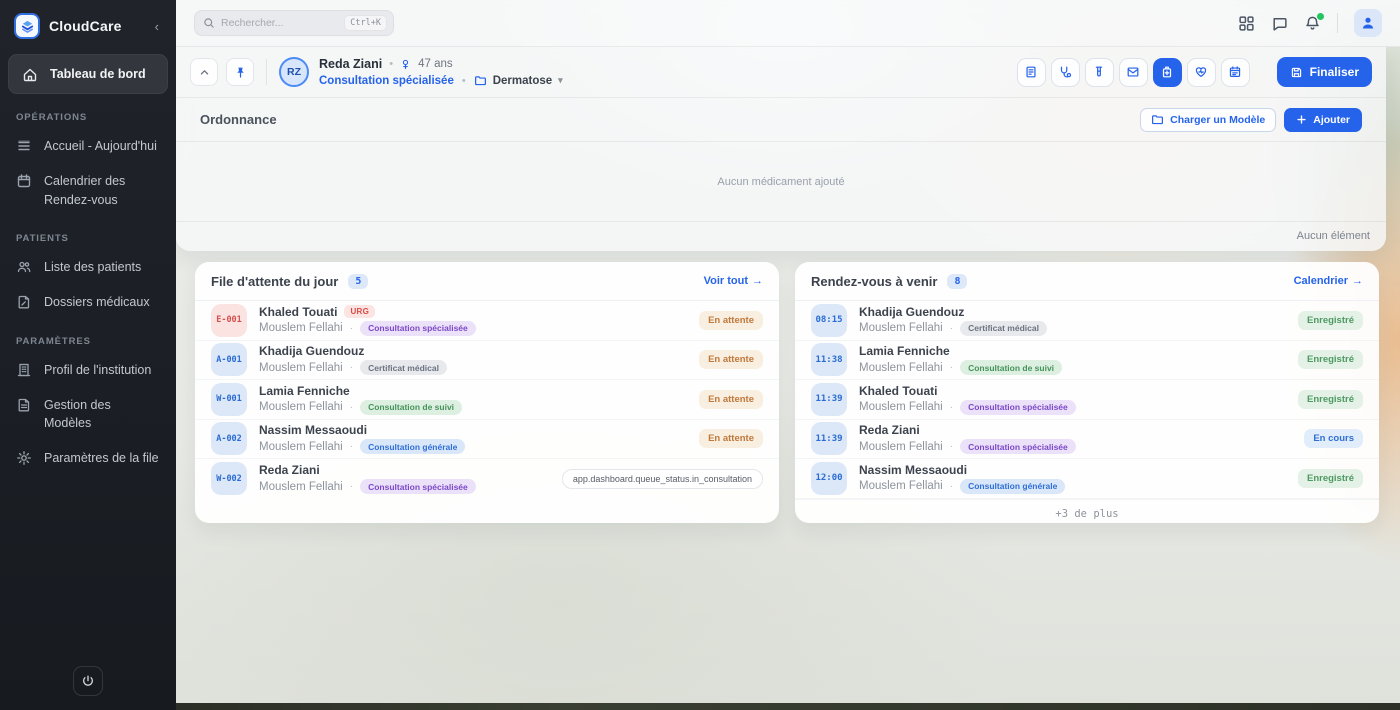 The image size is (1400, 710). I want to click on finalize-button: Finaliser, so click(1324, 72).